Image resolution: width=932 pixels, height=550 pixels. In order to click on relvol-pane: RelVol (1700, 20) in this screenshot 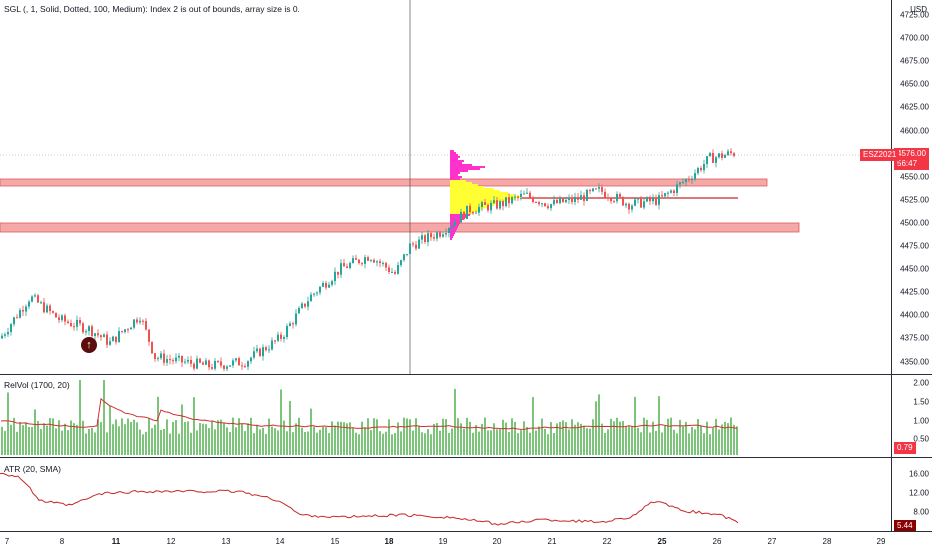, I will do `click(445, 416)`.